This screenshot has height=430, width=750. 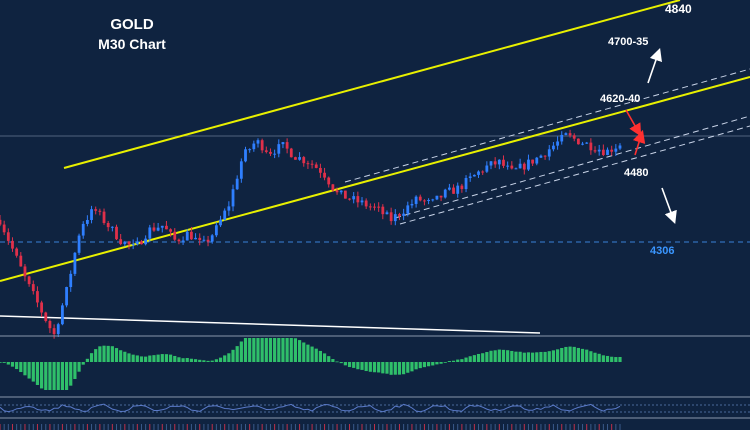 I want to click on macd-histogram, so click(x=311, y=364).